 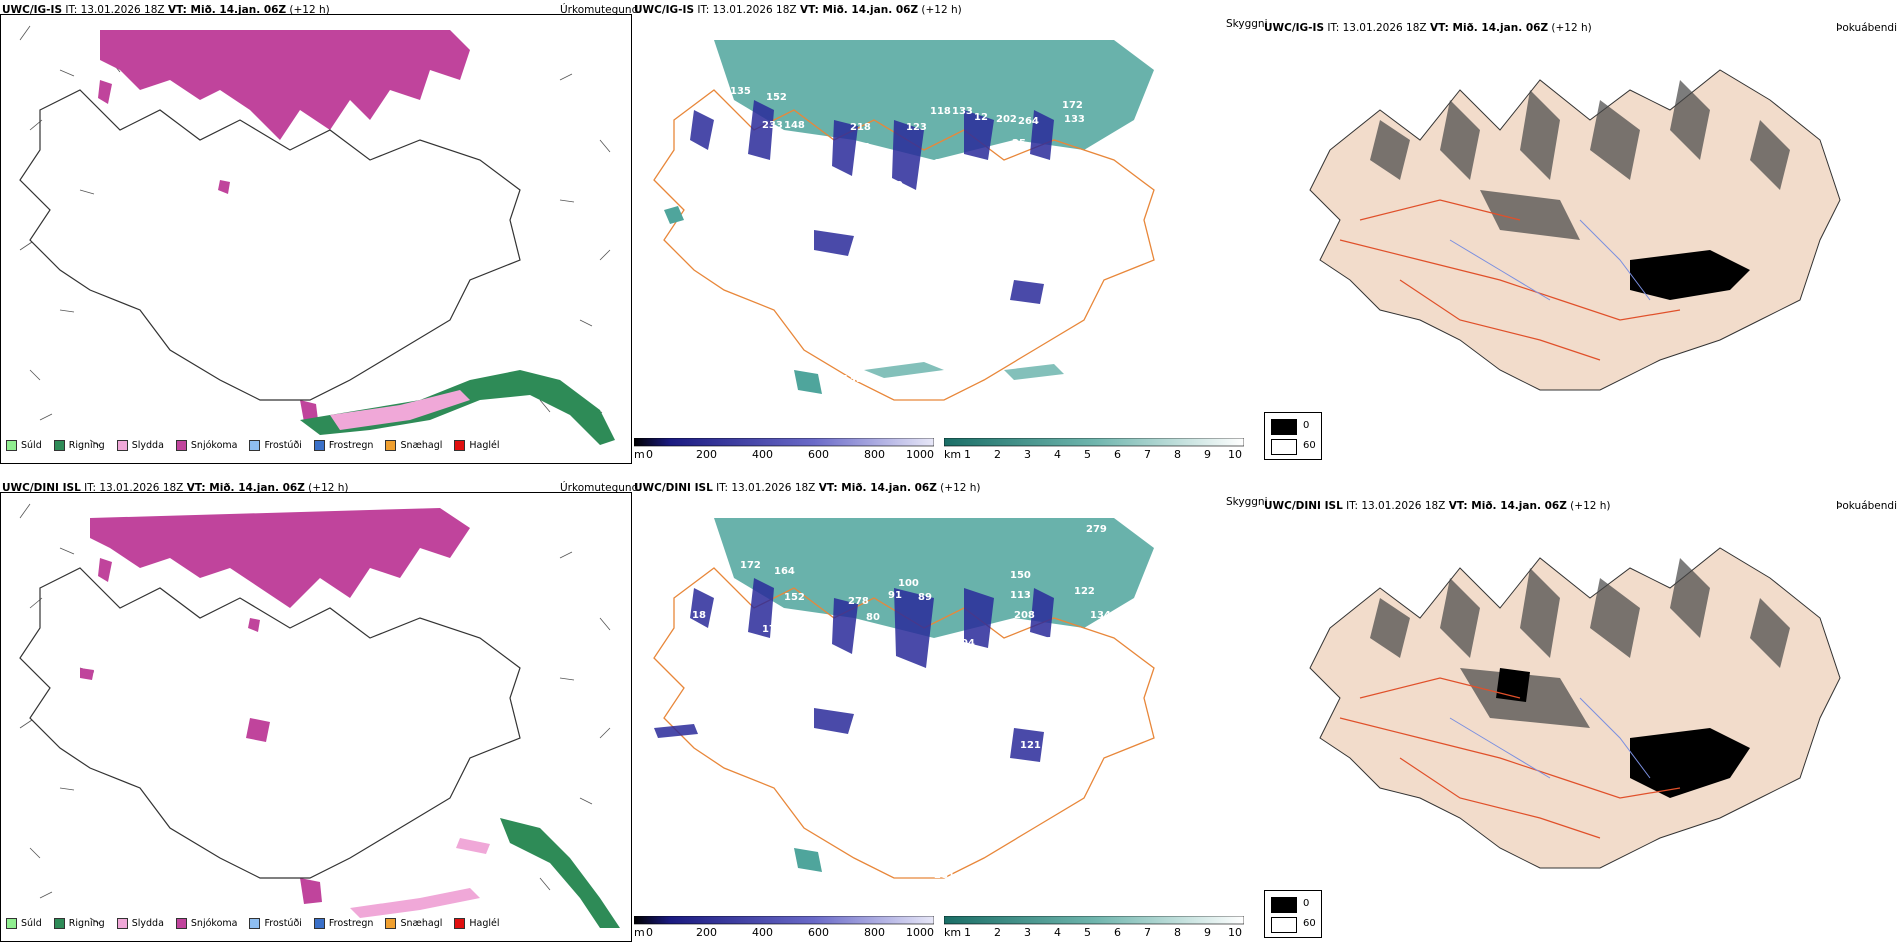 What do you see at coordinates (937, 253) in the screenshot?
I see `vis-number: 87` at bounding box center [937, 253].